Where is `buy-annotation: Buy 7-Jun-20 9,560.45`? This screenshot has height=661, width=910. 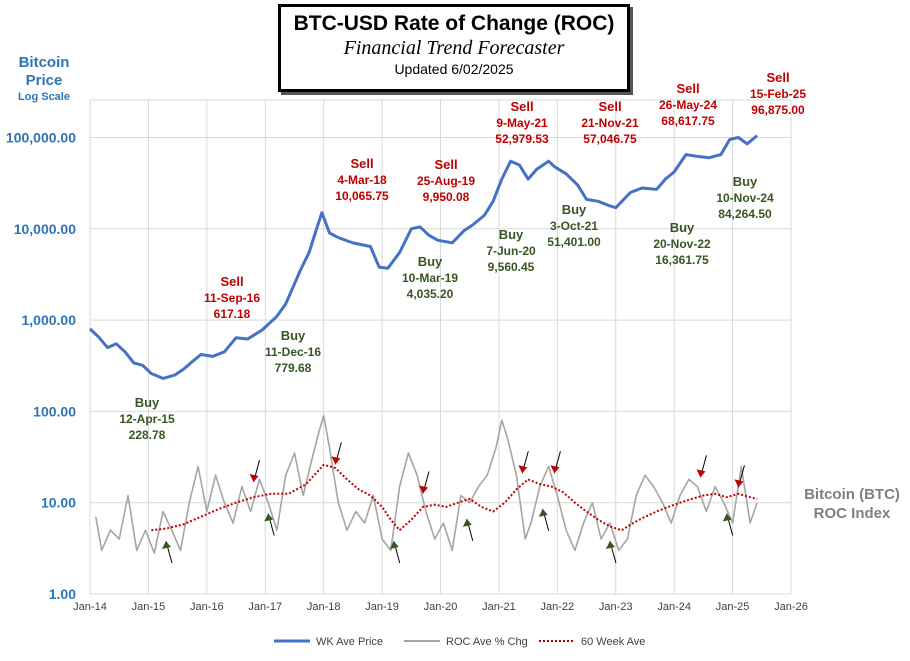 buy-annotation: Buy 7-Jun-20 9,560.45 is located at coordinates (511, 250).